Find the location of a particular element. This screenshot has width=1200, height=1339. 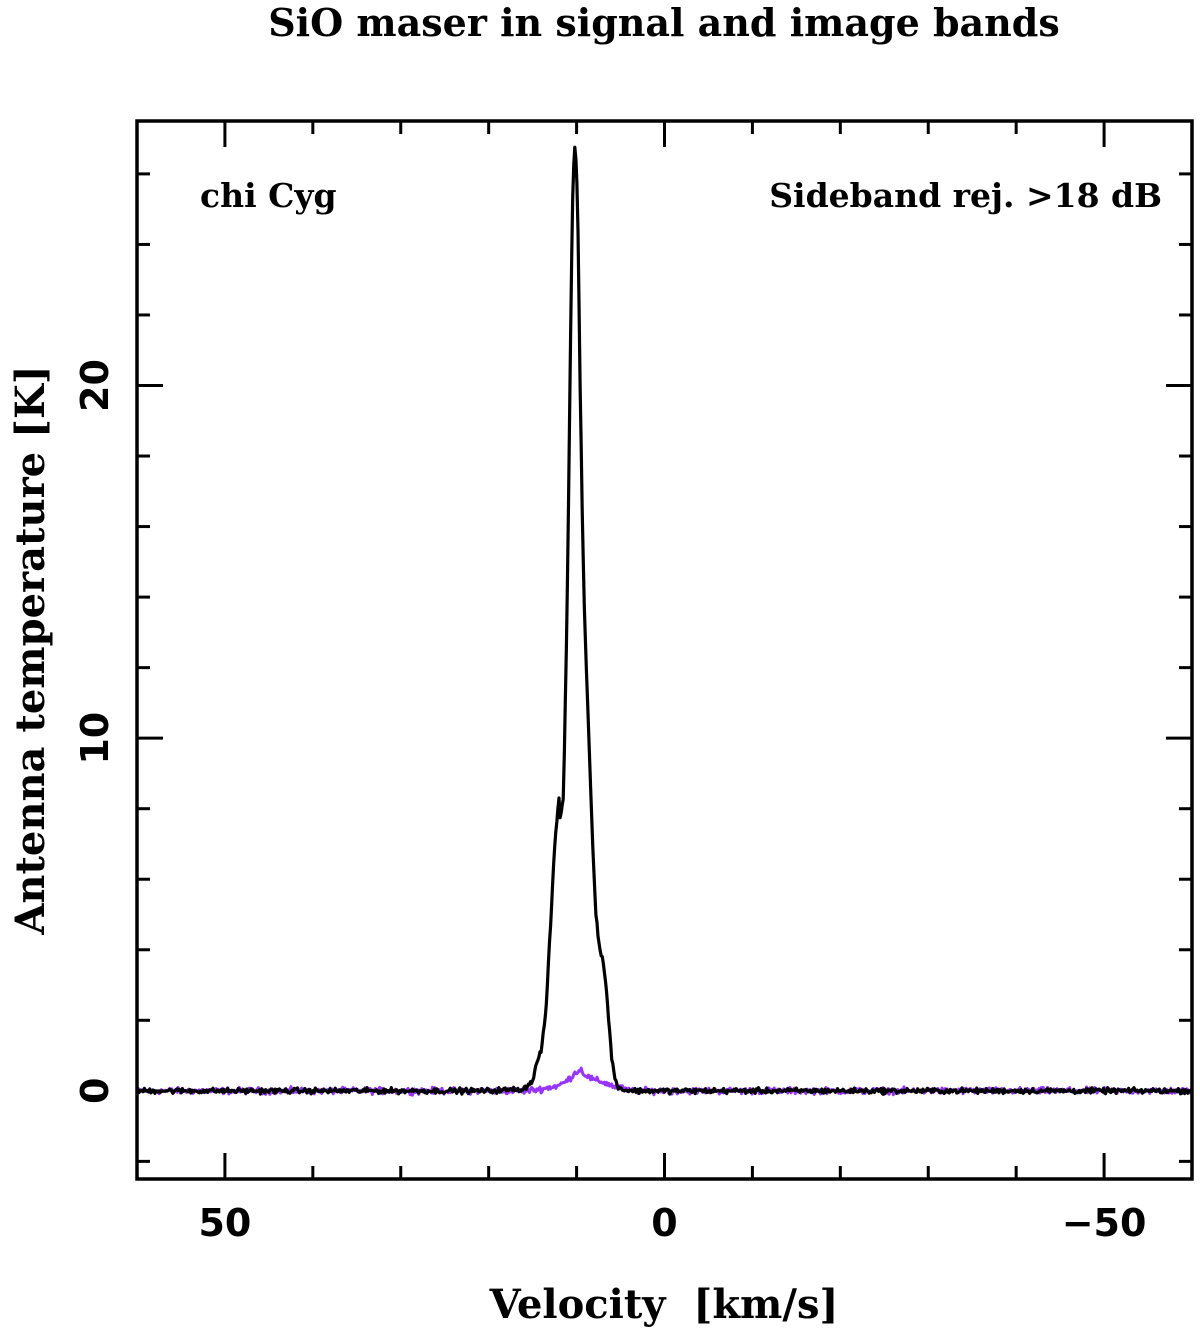

source-annotation: chi Cyg is located at coordinates (268, 195).